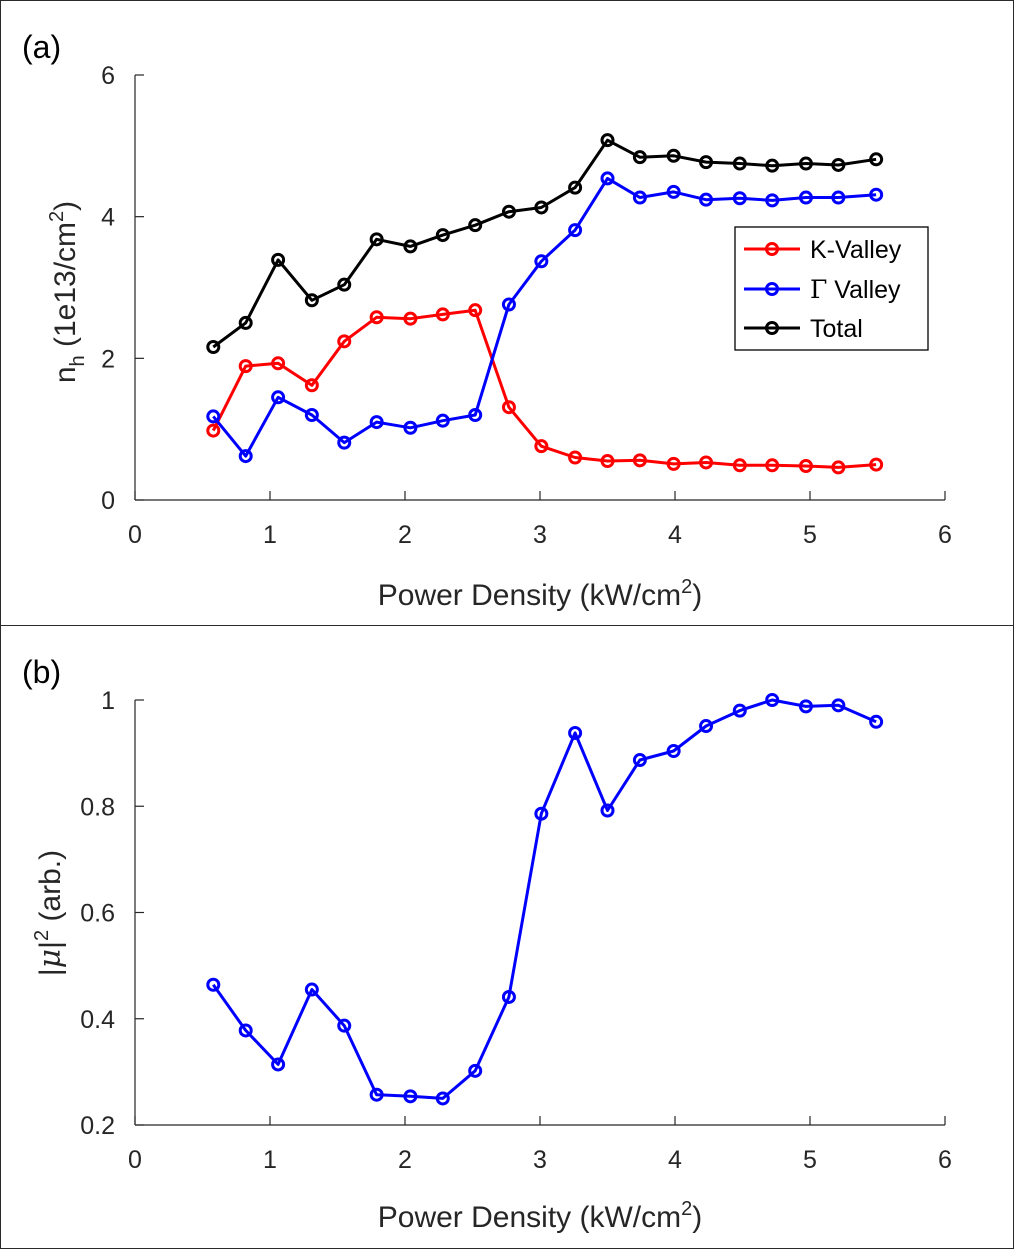 The width and height of the screenshot is (1016, 1250). I want to click on y-axis-label-a: nh (1e13/cm2), so click(67, 292).